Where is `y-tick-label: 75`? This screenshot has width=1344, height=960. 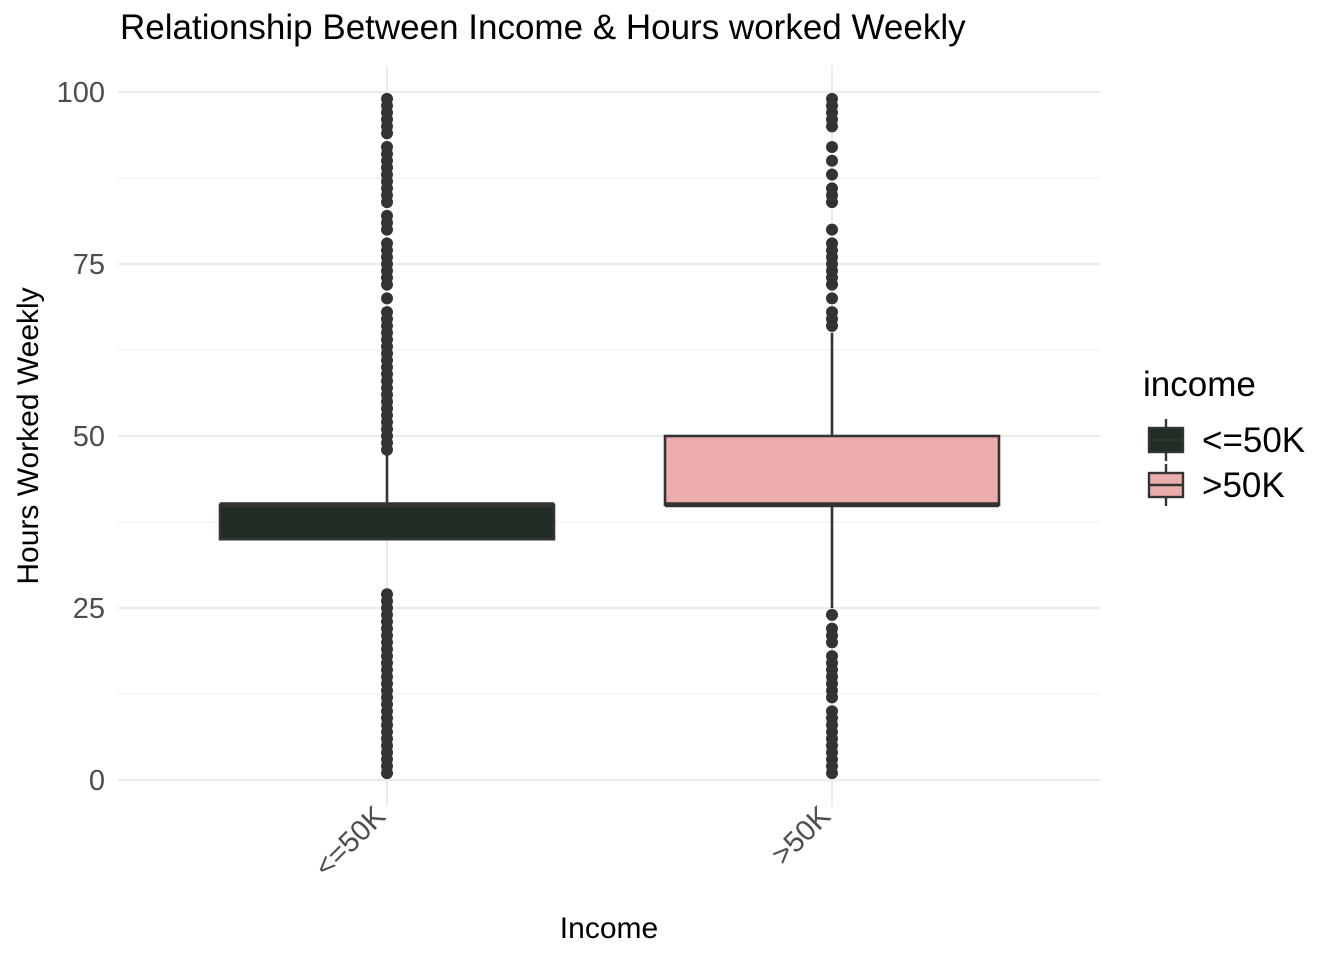
y-tick-label: 75 is located at coordinates (89, 265).